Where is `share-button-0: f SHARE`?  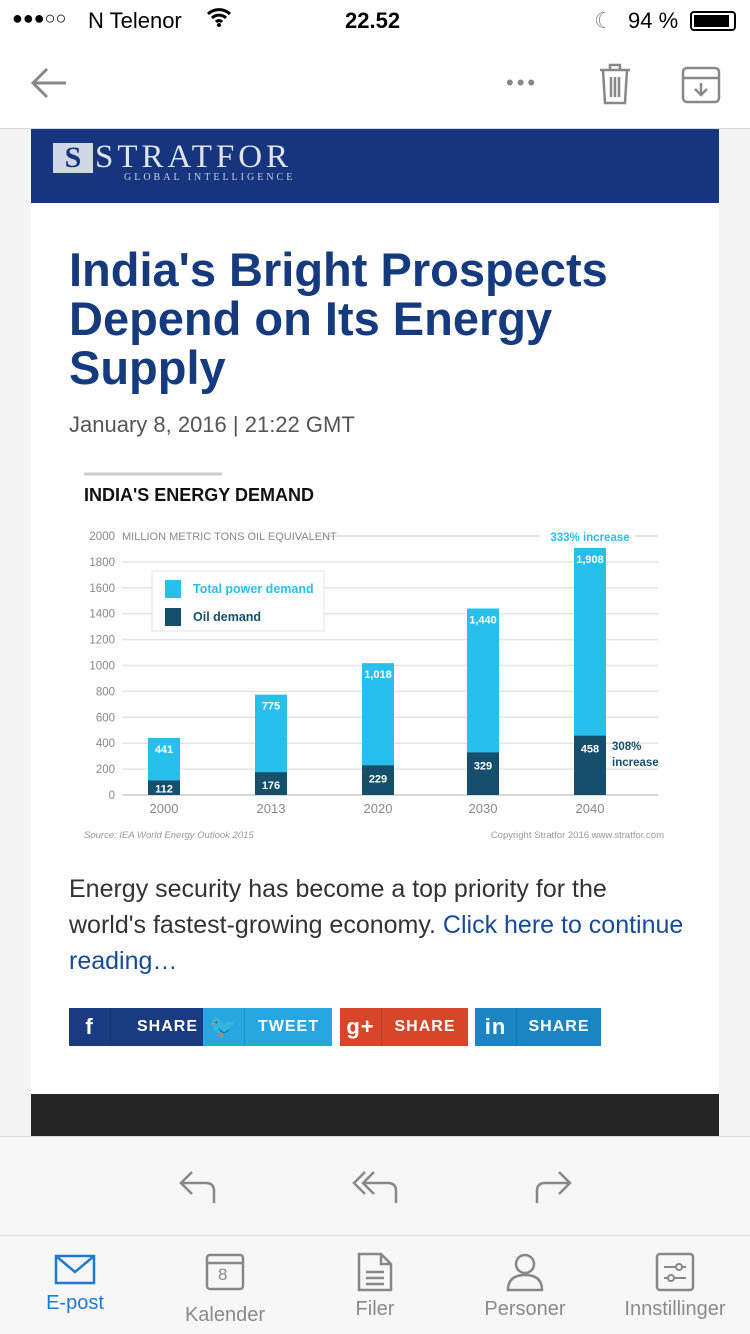
share-button-0: f SHARE is located at coordinates (146, 1027).